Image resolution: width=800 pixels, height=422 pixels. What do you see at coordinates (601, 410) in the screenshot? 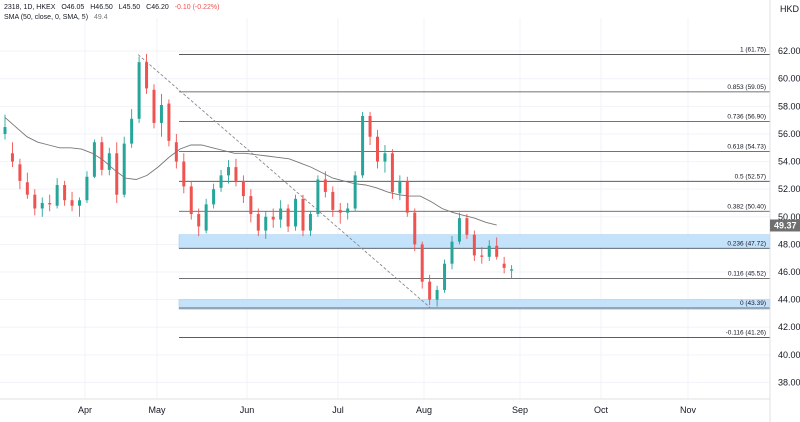
I see `x-tick-label: Oct` at bounding box center [601, 410].